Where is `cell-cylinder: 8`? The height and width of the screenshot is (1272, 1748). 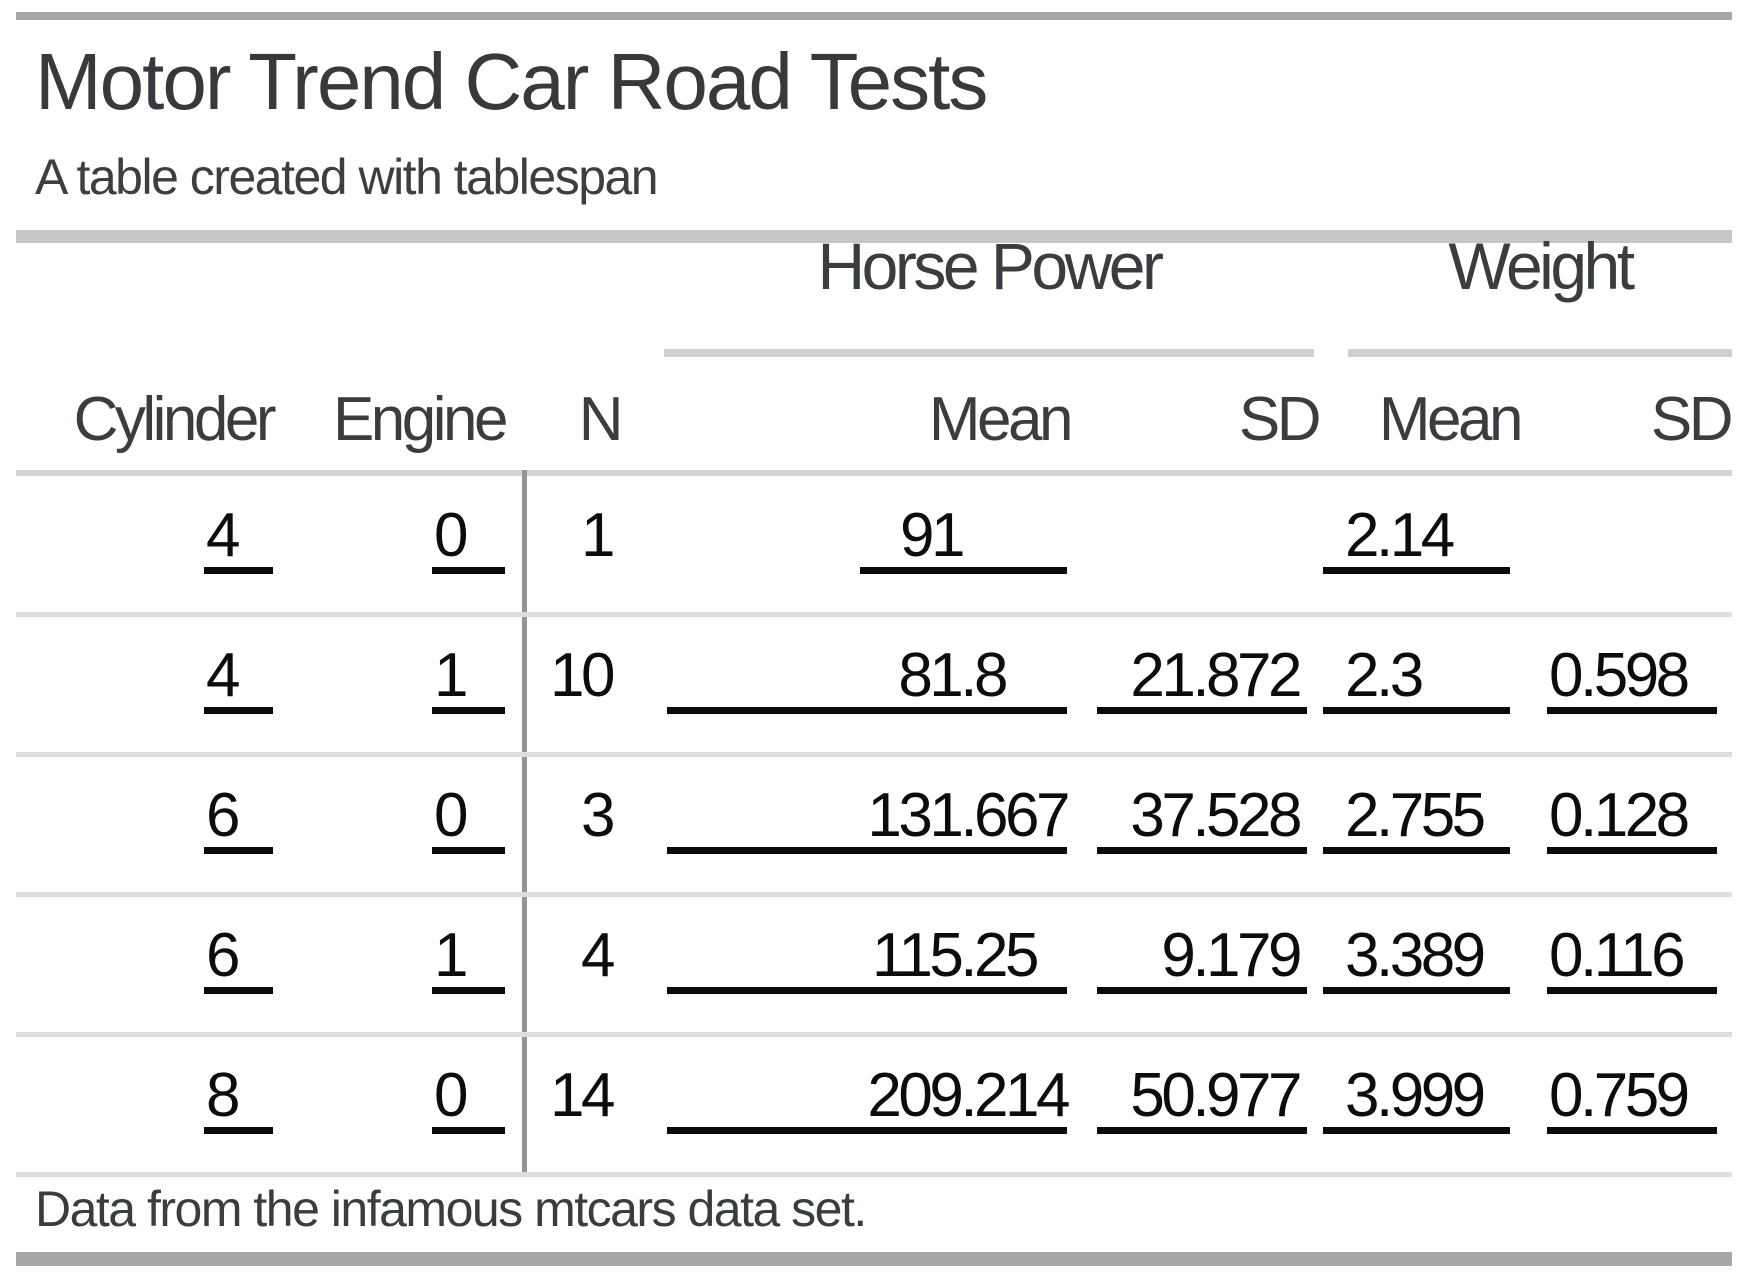
cell-cylinder: 8 is located at coordinates (238, 1099).